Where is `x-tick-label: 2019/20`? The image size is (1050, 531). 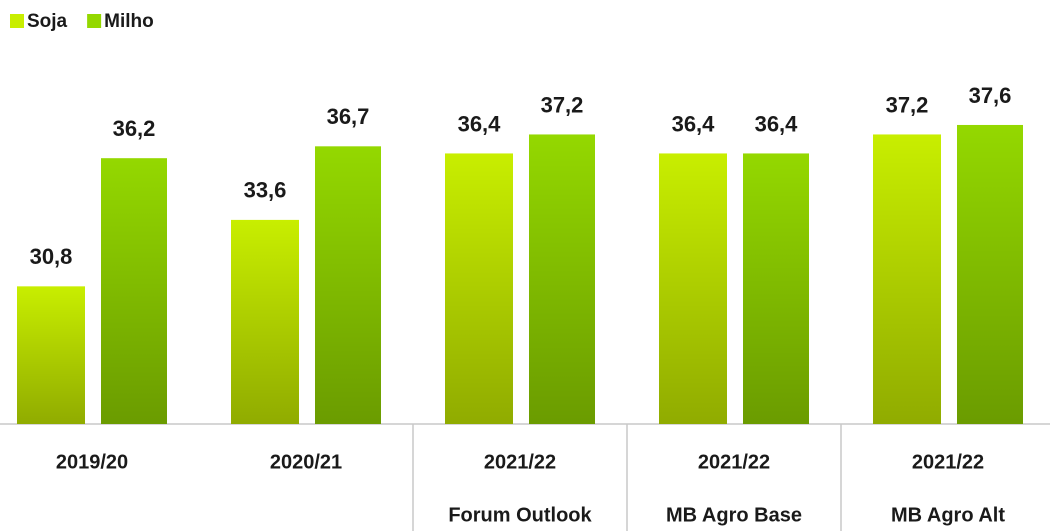
x-tick-label: 2019/20 is located at coordinates (92, 462).